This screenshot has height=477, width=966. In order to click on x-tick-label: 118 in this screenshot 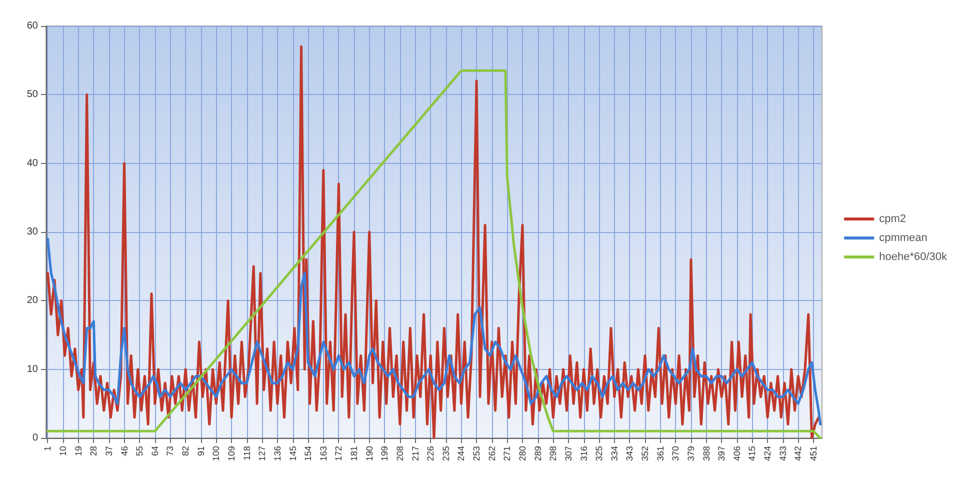, I will do `click(247, 453)`.